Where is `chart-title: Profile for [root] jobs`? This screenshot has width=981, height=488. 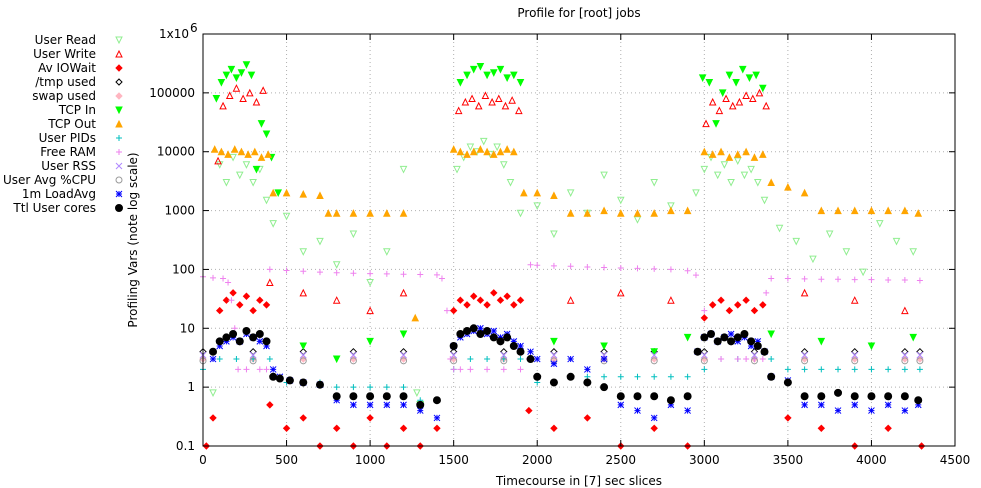
chart-title: Profile for [root] jobs is located at coordinates (578, 13).